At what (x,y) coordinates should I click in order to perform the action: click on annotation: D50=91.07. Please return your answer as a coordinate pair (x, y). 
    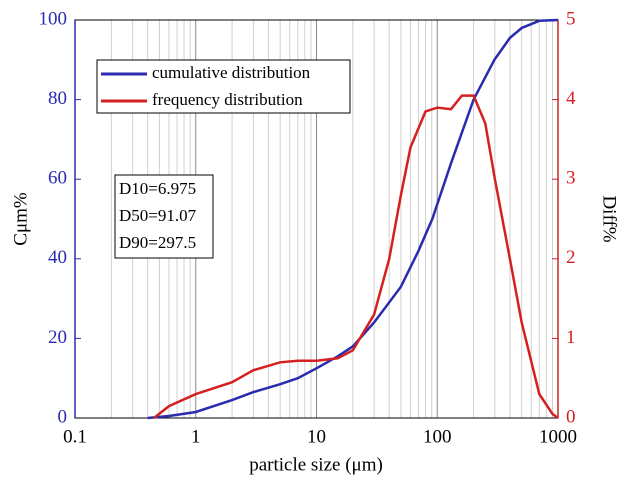
    Looking at the image, I should click on (158, 215).